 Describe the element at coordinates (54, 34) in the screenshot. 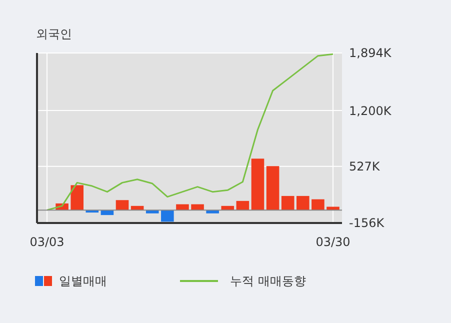

I see `chart-title: 외국인` at that location.